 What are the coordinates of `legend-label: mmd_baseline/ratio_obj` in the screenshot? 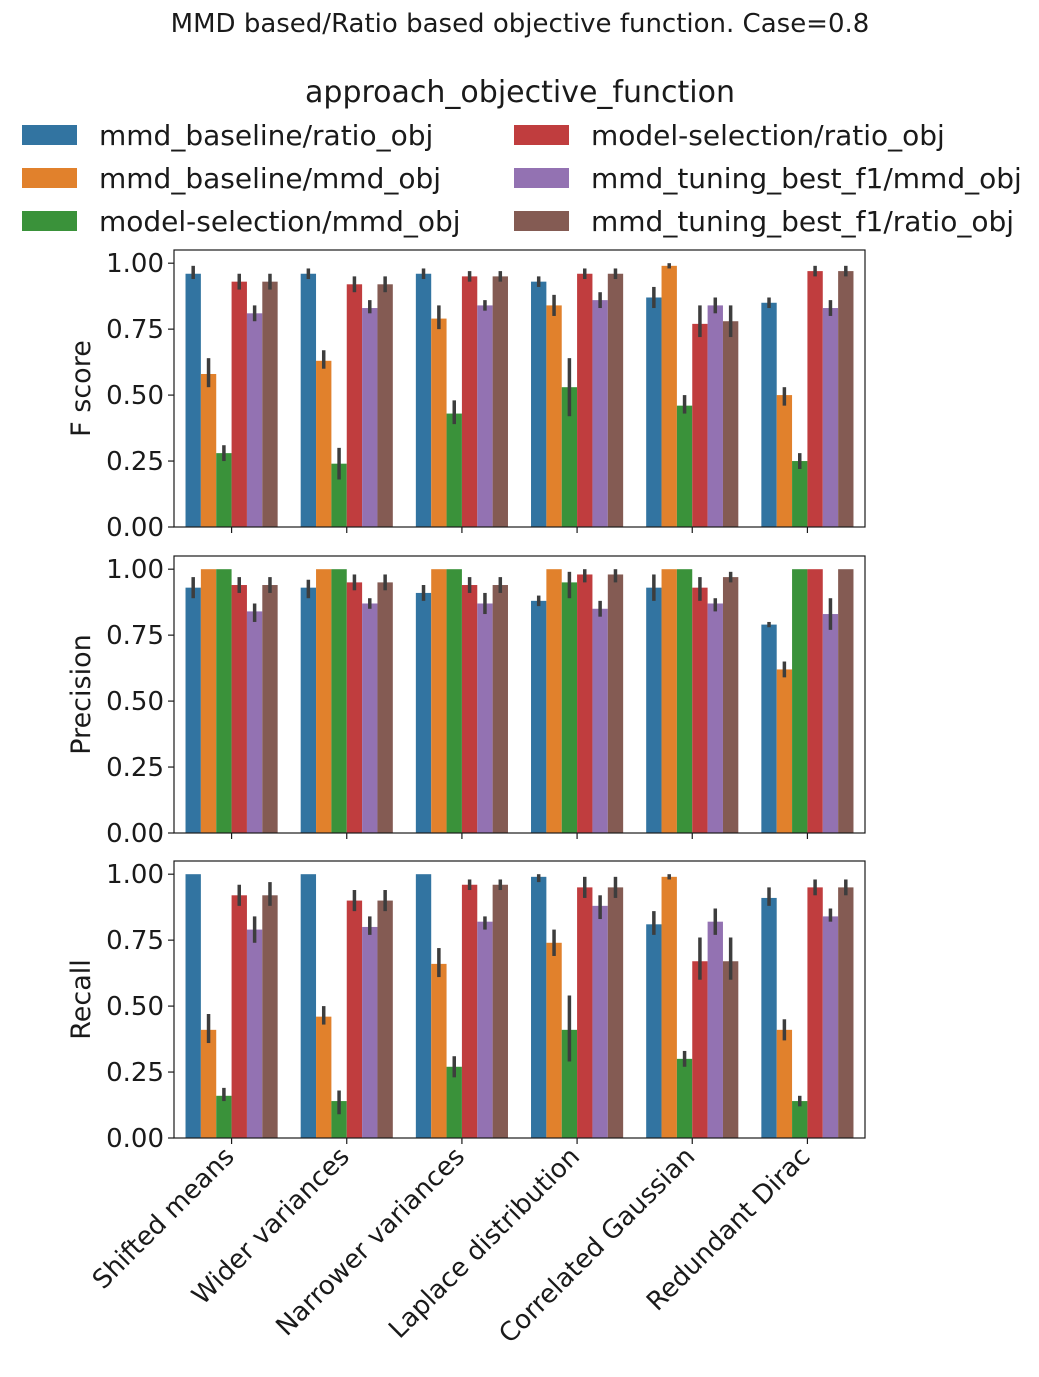 It's located at (266, 135).